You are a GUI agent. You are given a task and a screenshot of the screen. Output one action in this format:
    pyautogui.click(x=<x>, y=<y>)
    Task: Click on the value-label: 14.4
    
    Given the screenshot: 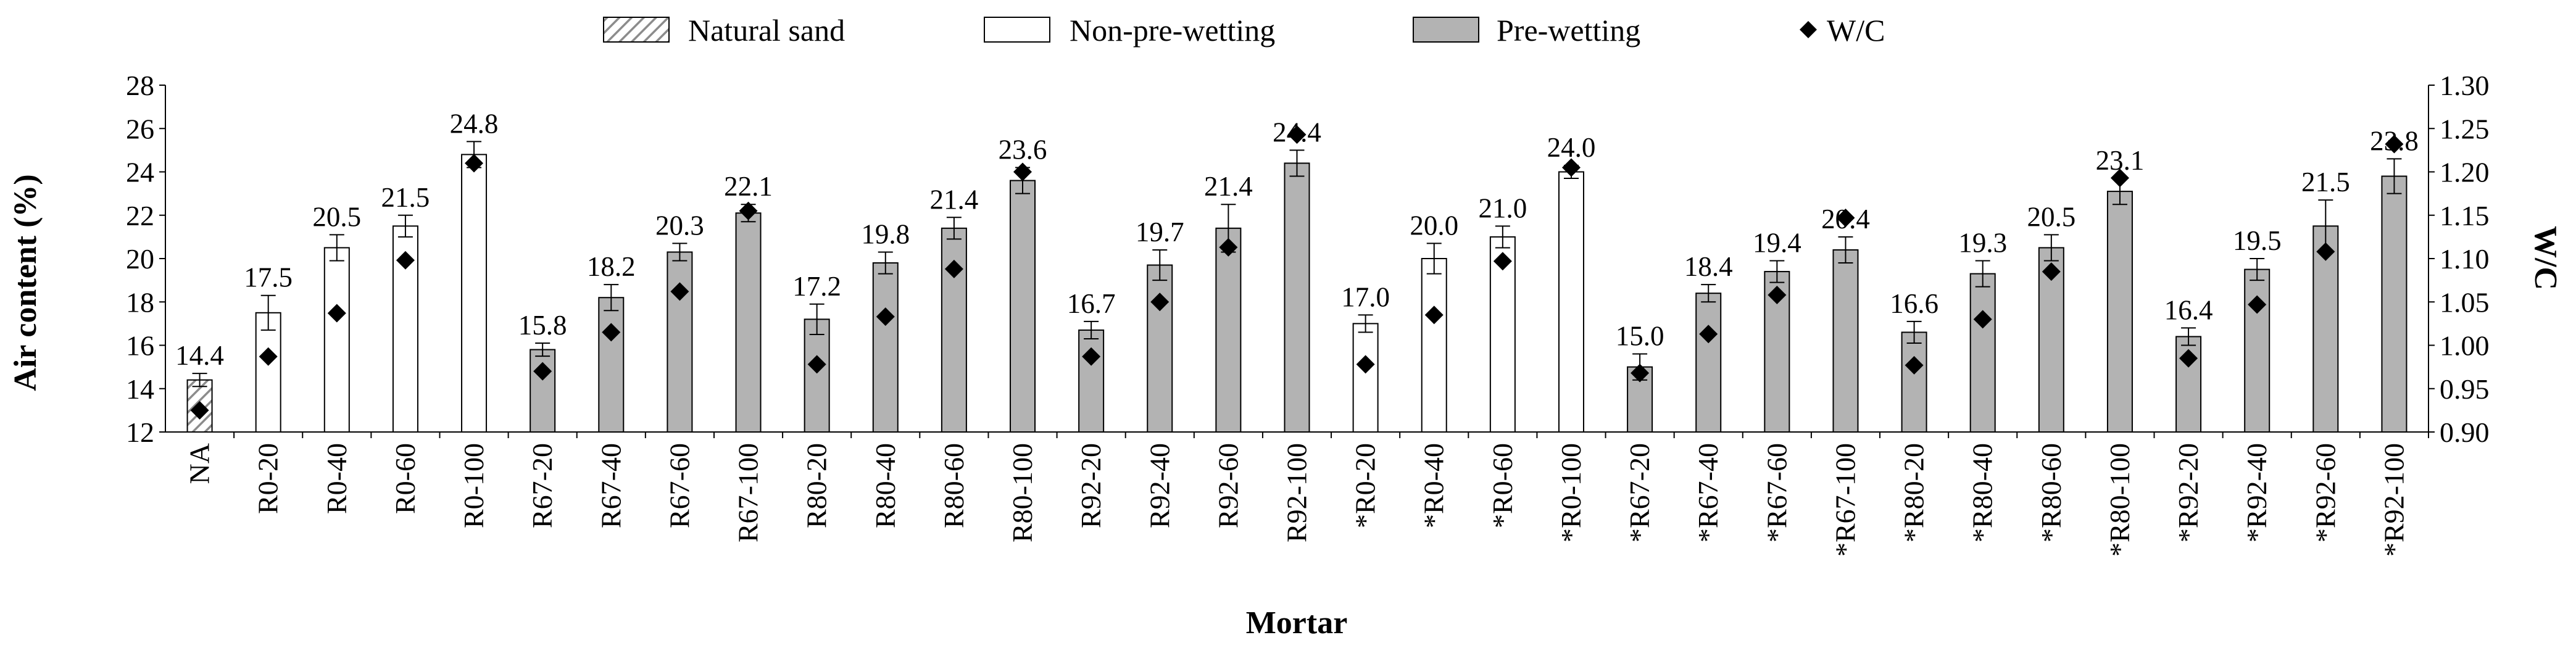 What is the action you would take?
    pyautogui.click(x=199, y=355)
    